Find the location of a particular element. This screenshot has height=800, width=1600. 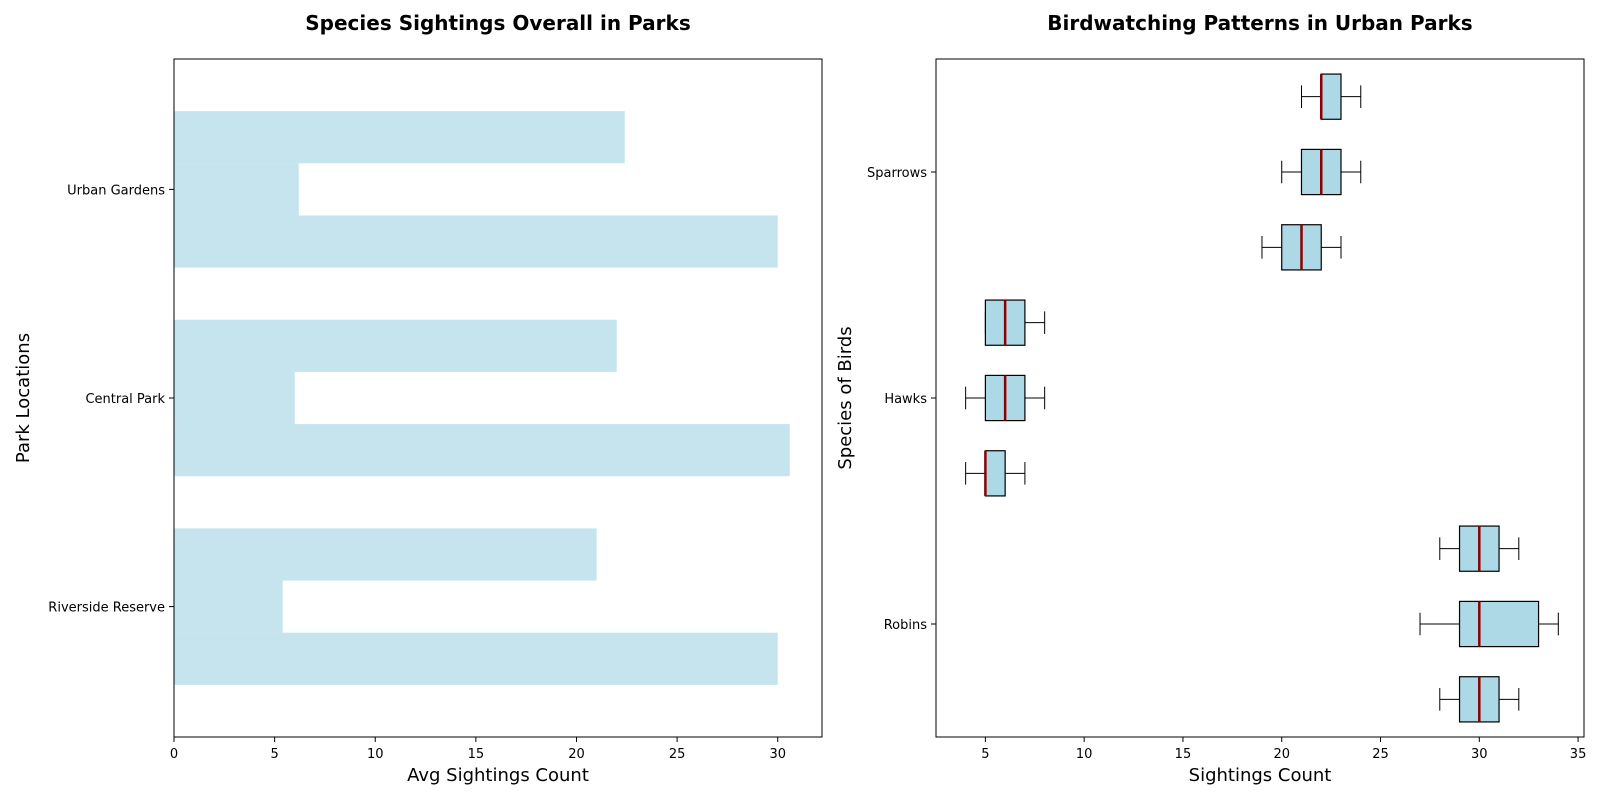

bar-urban-gardens-sparrows is located at coordinates (399, 137).